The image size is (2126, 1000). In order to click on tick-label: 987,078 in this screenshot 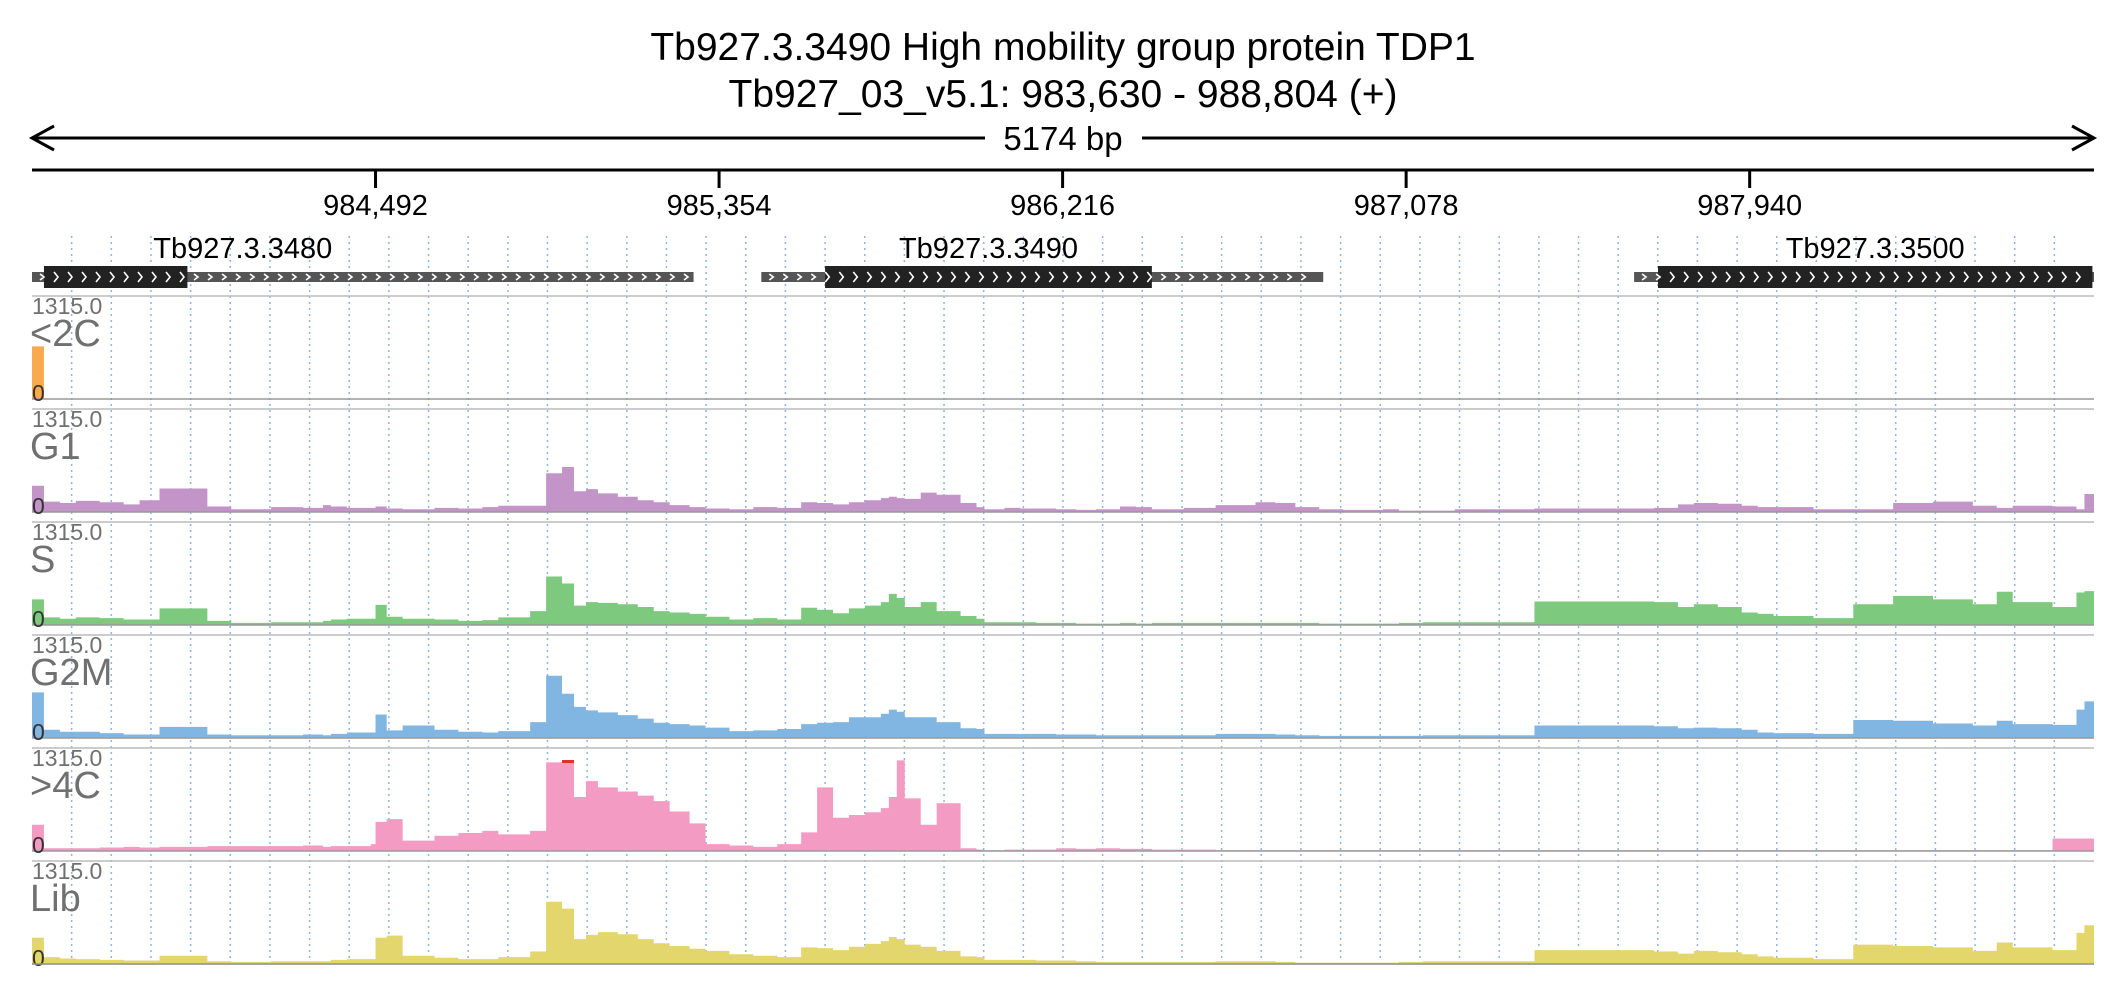, I will do `click(1406, 206)`.